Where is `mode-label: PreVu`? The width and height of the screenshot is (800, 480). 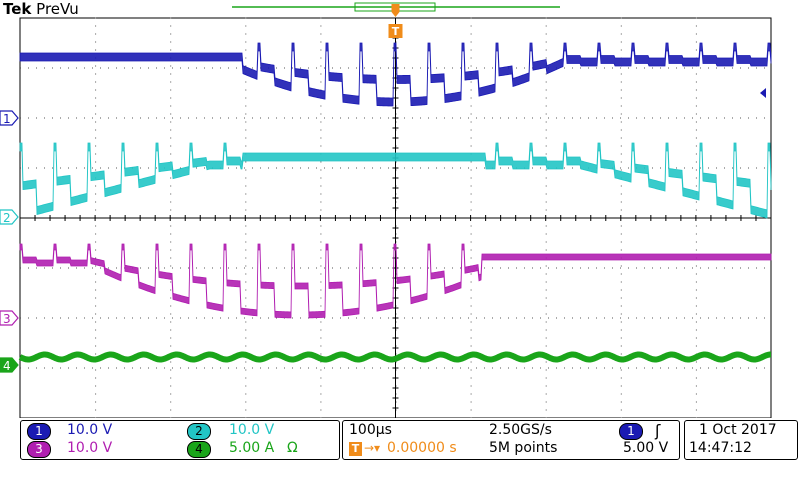
mode-label: PreVu is located at coordinates (57, 9).